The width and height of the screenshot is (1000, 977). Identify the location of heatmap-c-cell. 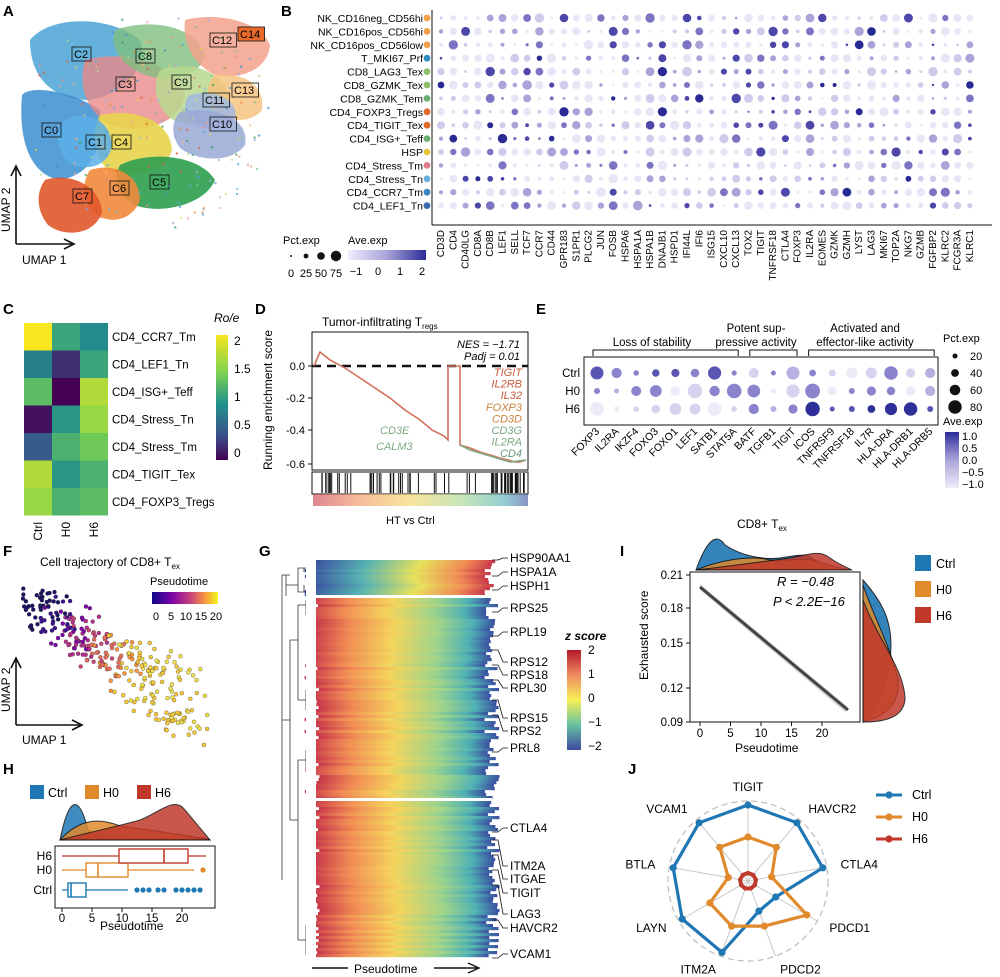
(94, 502).